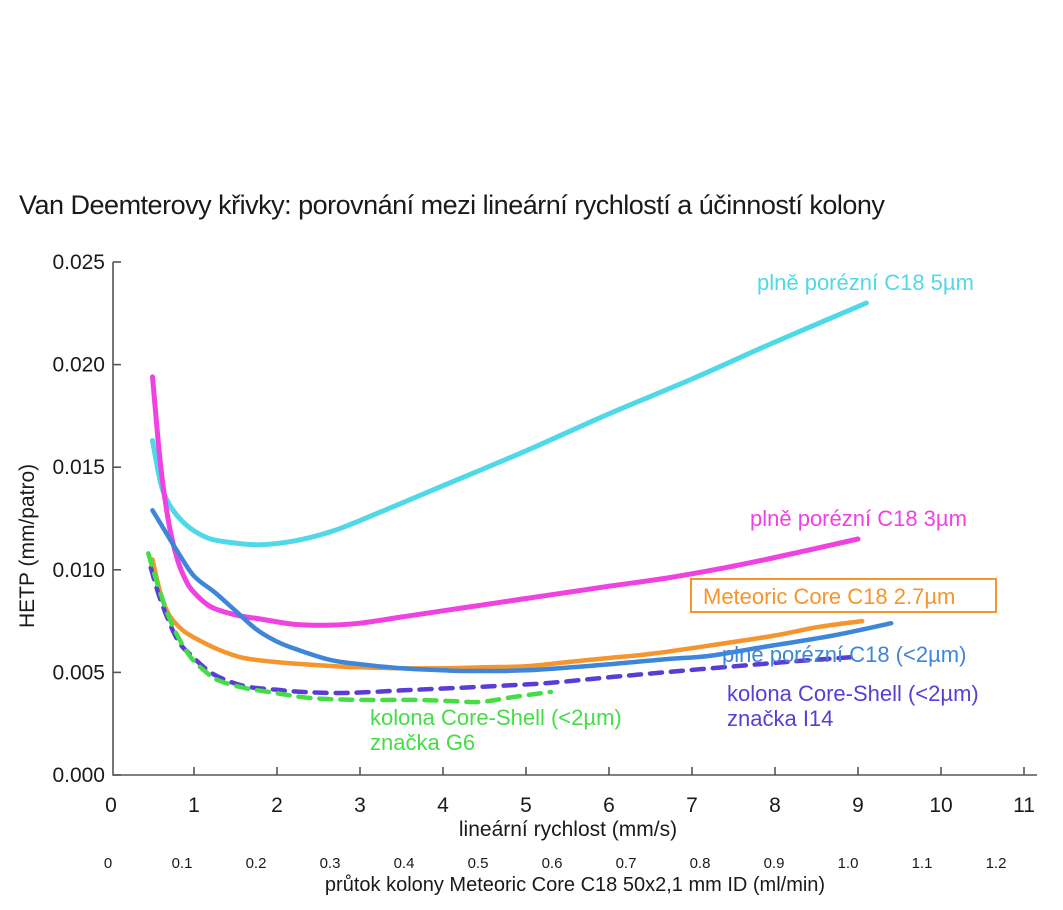 This screenshot has height=910, width=1063. I want to click on flow-tick-label: 1.0, so click(848, 863).